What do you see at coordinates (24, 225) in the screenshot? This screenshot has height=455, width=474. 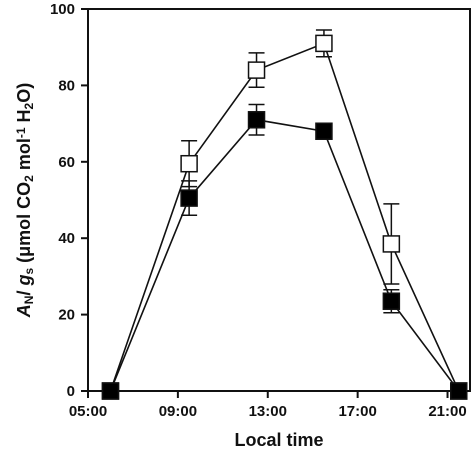 I see `y-axis-title-part: (μmol CO` at bounding box center [24, 225].